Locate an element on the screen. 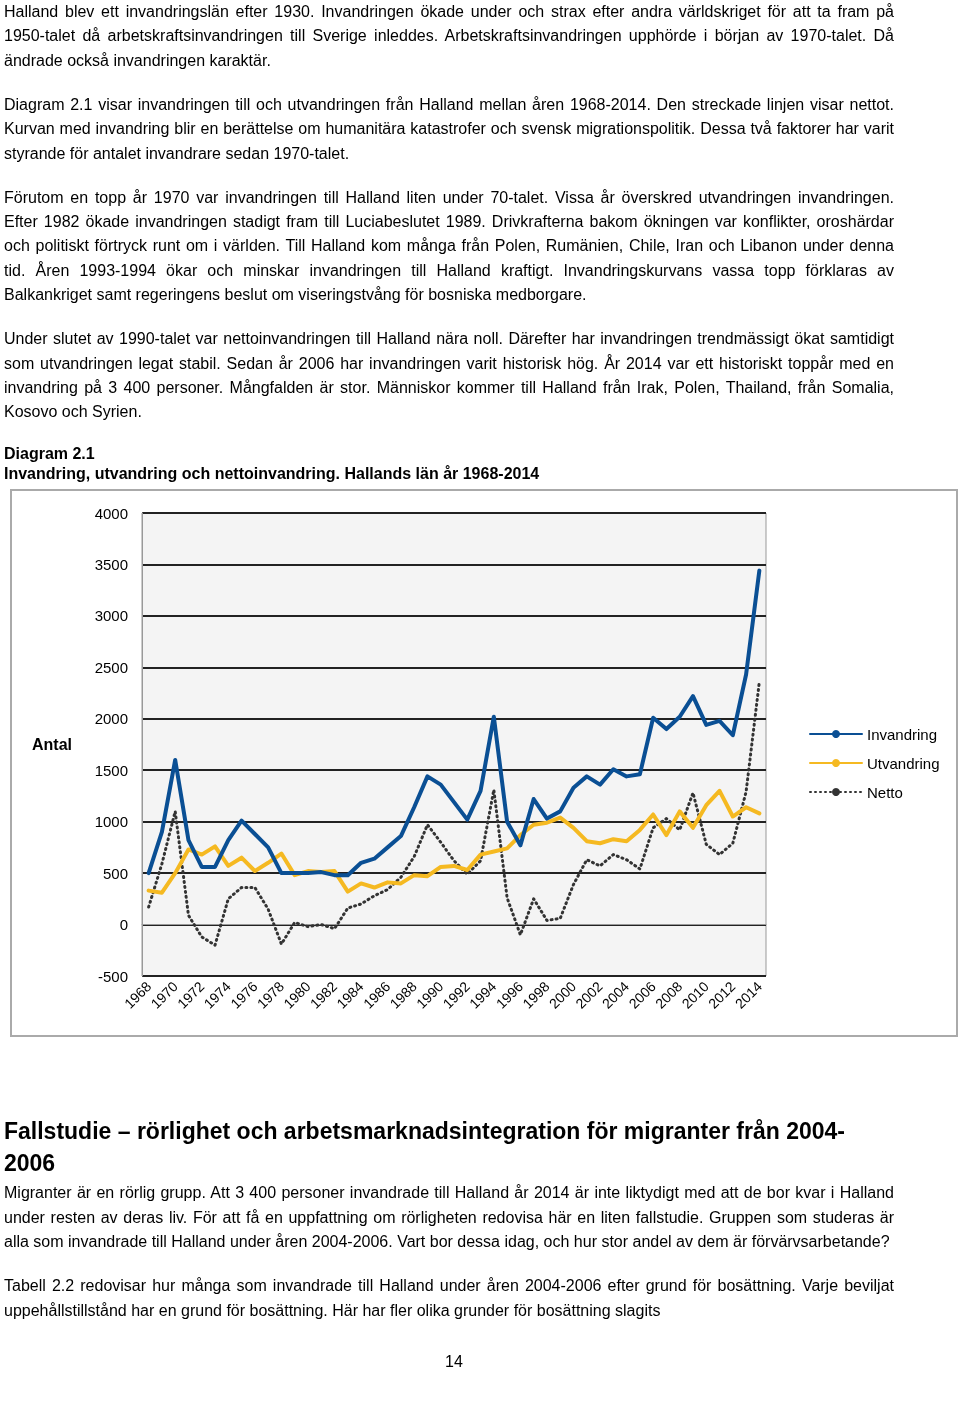  y-axis-title: Antal is located at coordinates (52, 745).